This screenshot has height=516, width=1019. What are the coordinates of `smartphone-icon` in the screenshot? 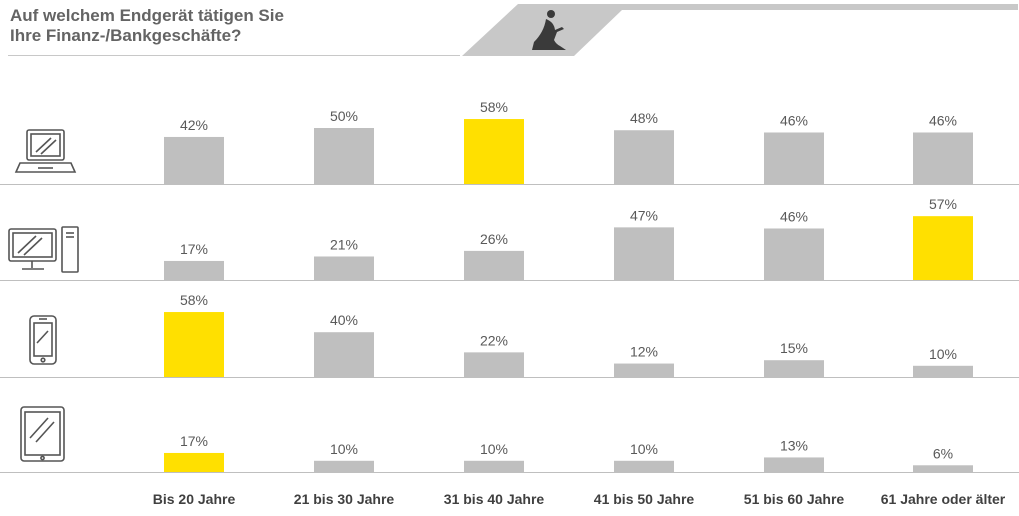 It's located at (43, 340).